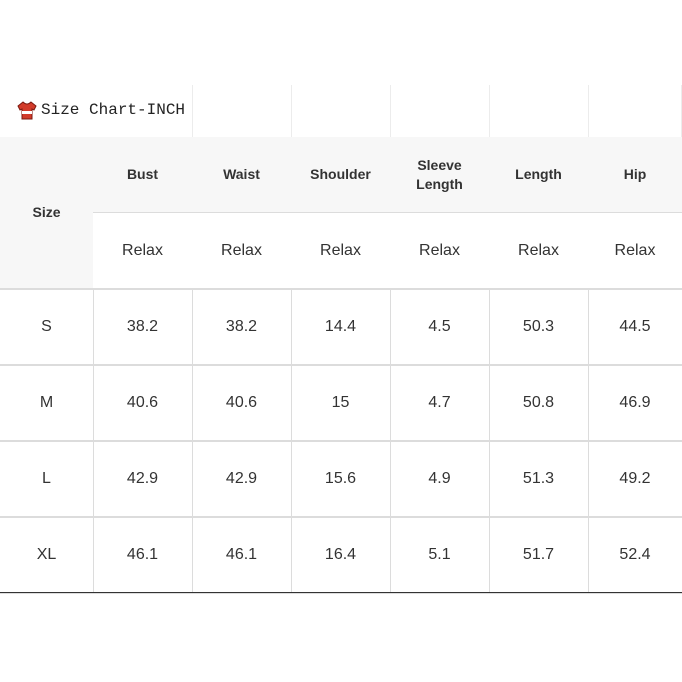  What do you see at coordinates (635, 403) in the screenshot?
I see `table-cell: 46.9` at bounding box center [635, 403].